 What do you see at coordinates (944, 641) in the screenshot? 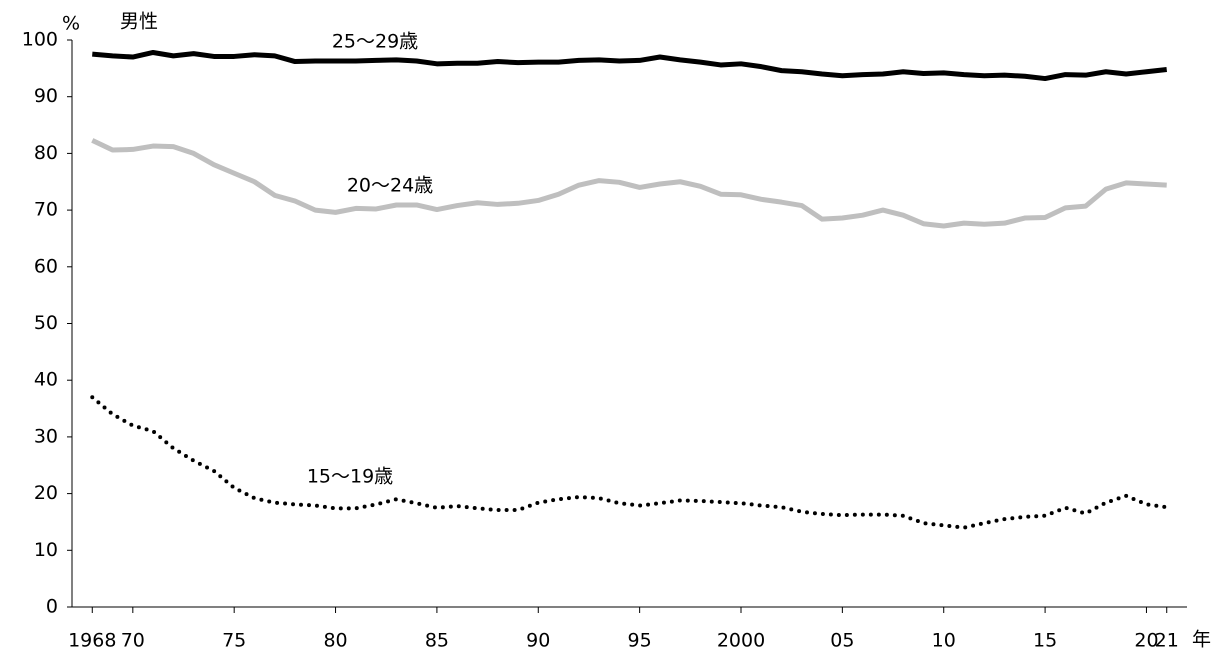
I see `x-tick-label: 10` at bounding box center [944, 641].